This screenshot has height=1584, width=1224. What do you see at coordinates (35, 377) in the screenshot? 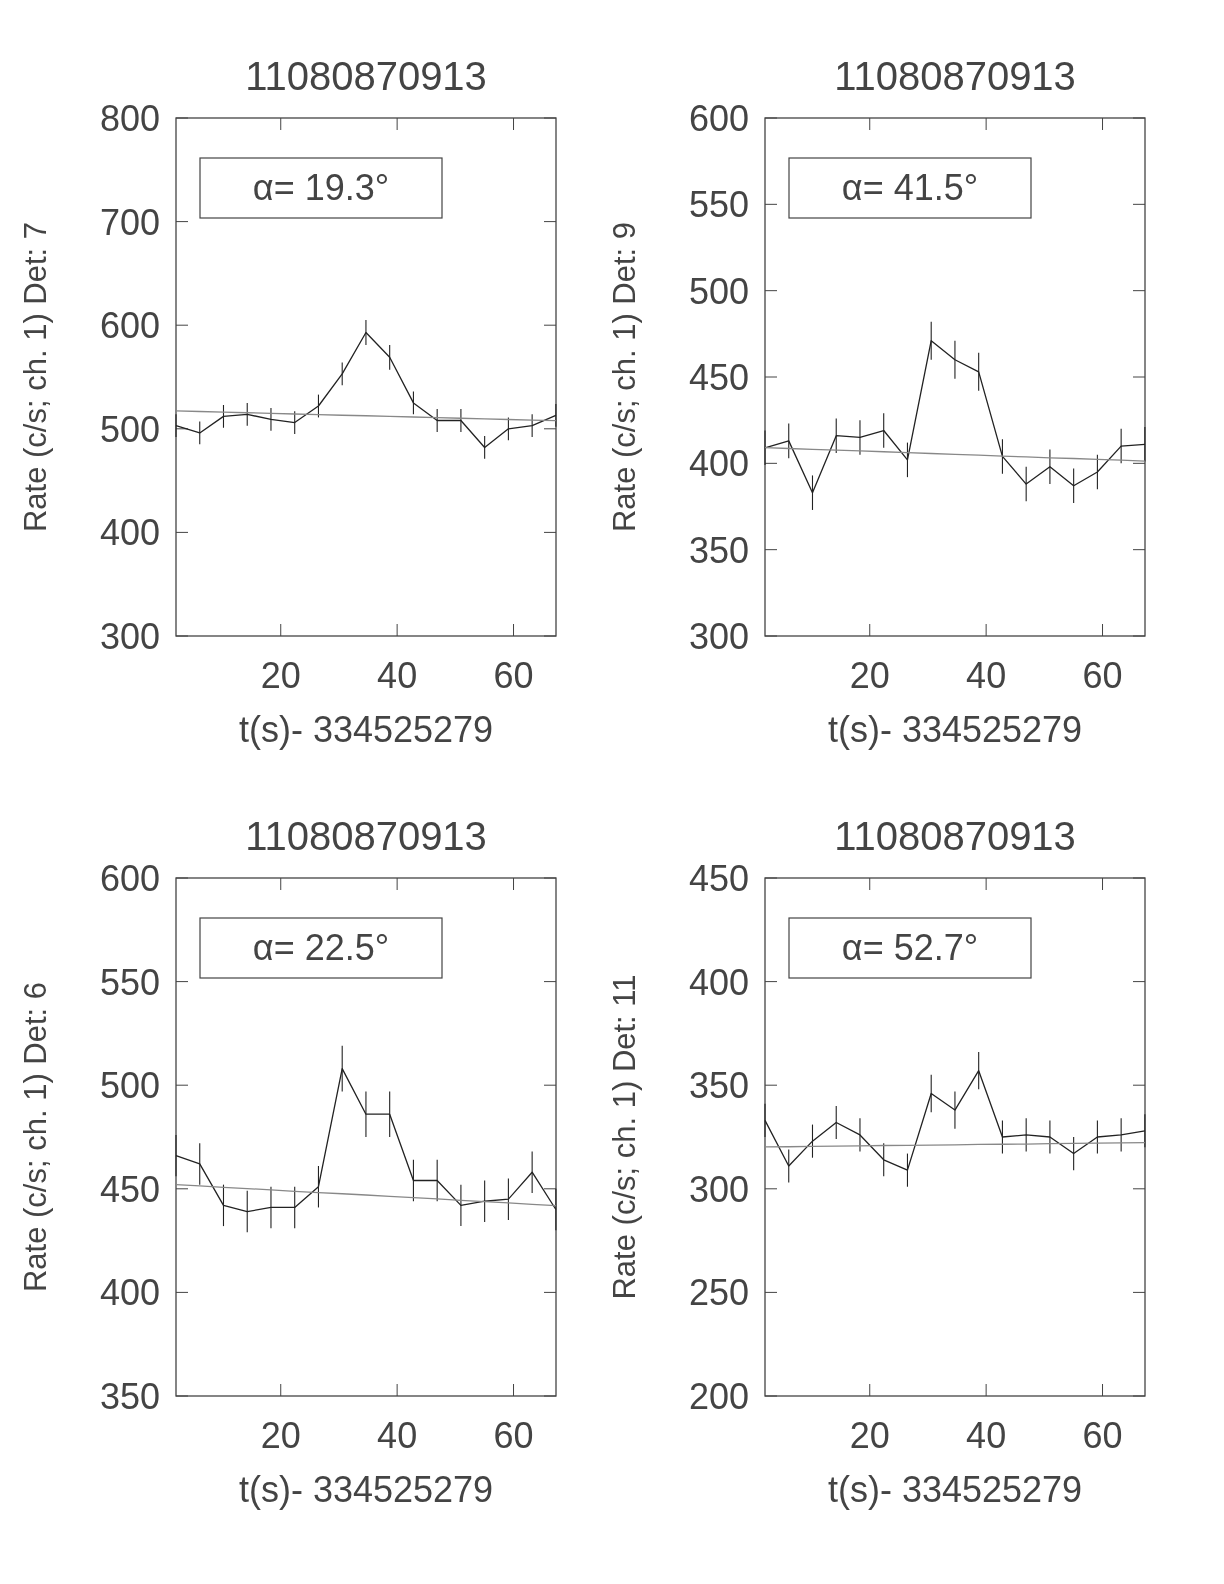
I see `y-axis-title: Rate (c/s; ch. 1) Det: 7` at bounding box center [35, 377].